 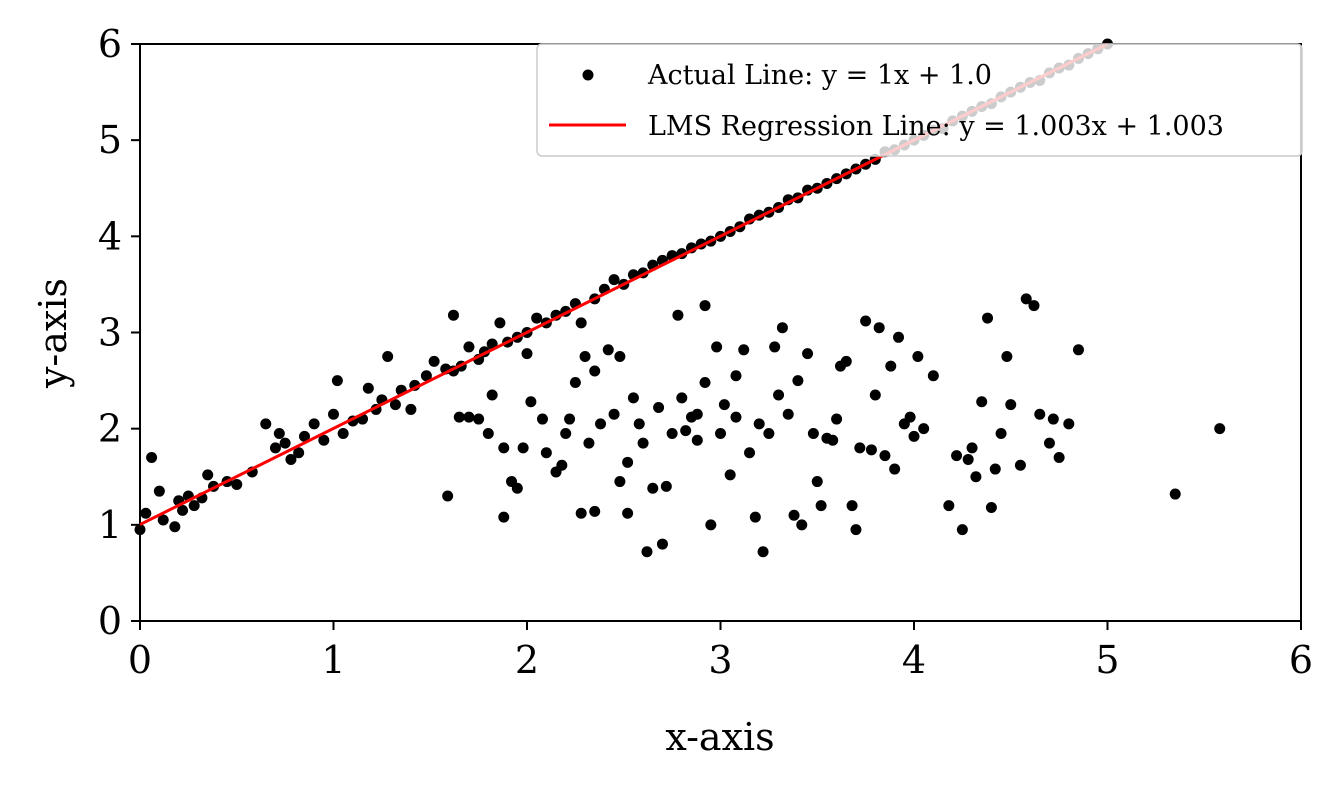 I want to click on y-tick-label-3: 3, so click(x=110, y=333).